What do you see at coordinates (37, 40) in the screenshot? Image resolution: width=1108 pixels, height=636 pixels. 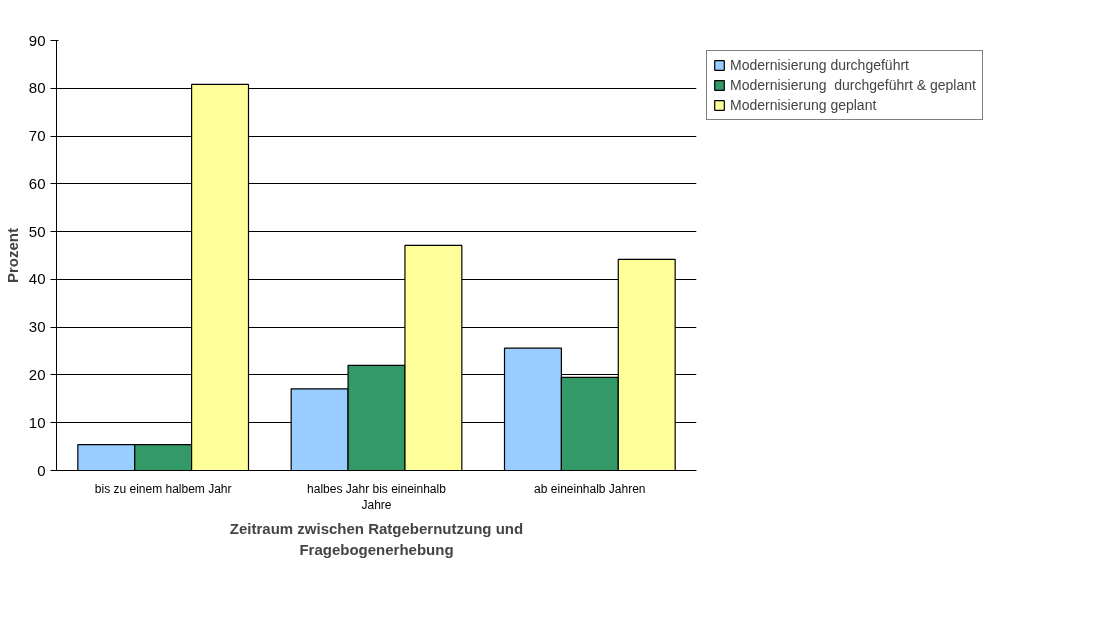 I see `y-tick-label: 90` at bounding box center [37, 40].